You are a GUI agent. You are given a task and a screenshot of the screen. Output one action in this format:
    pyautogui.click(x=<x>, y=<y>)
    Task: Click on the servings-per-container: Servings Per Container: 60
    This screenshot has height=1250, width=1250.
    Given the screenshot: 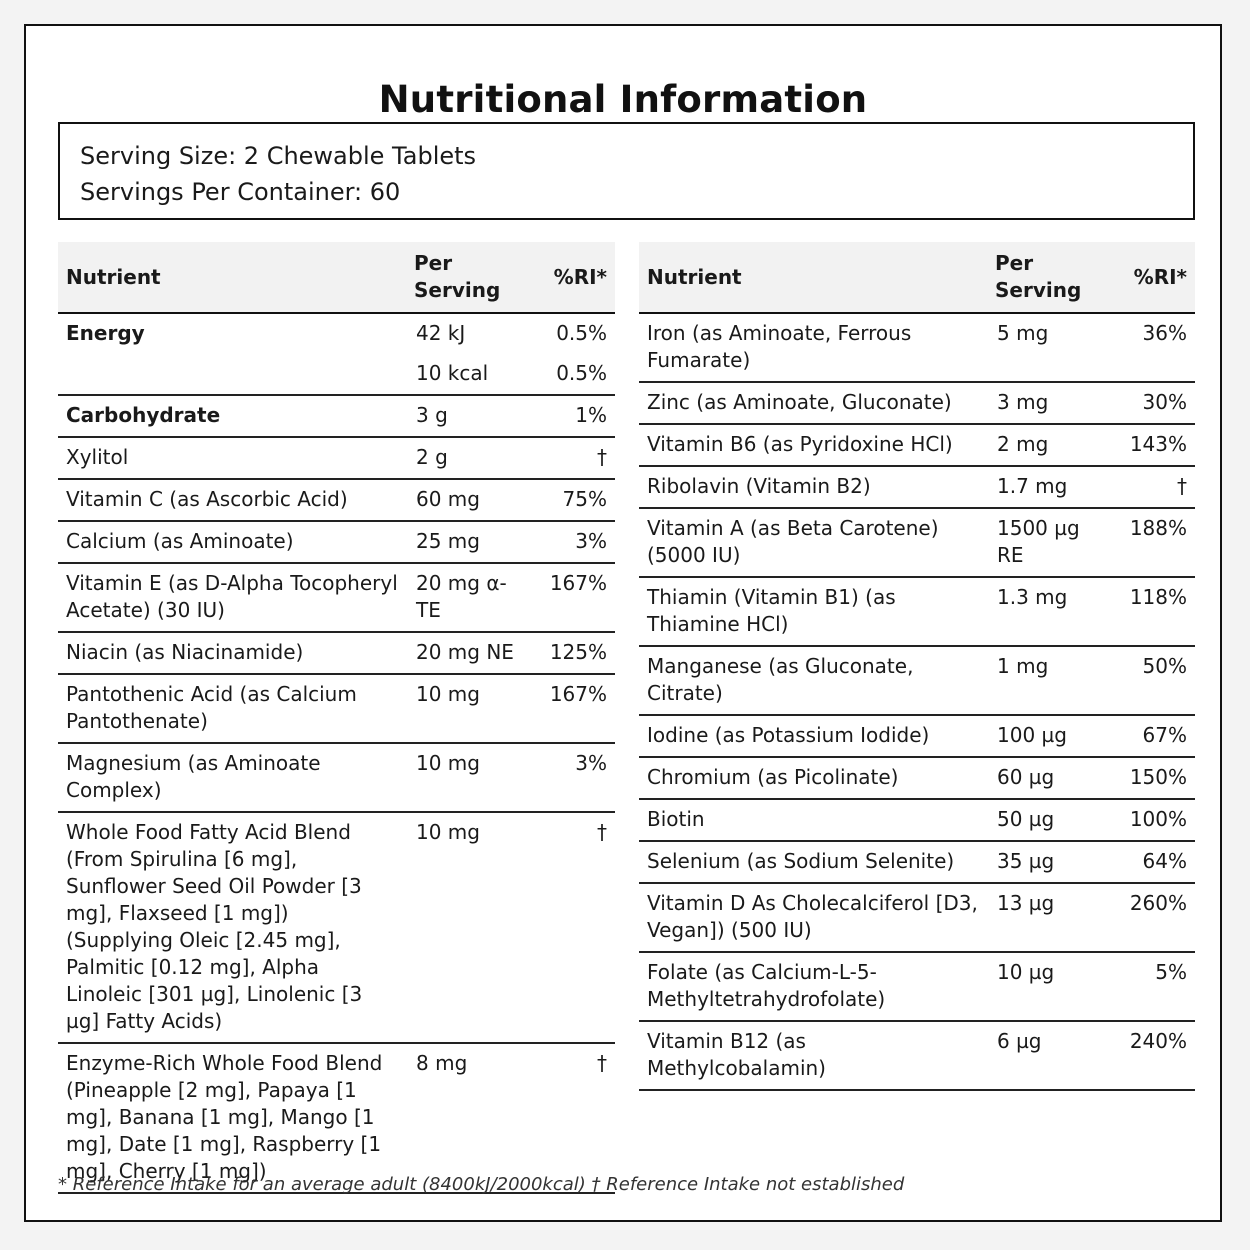 What is the action you would take?
    pyautogui.click(x=240, y=192)
    